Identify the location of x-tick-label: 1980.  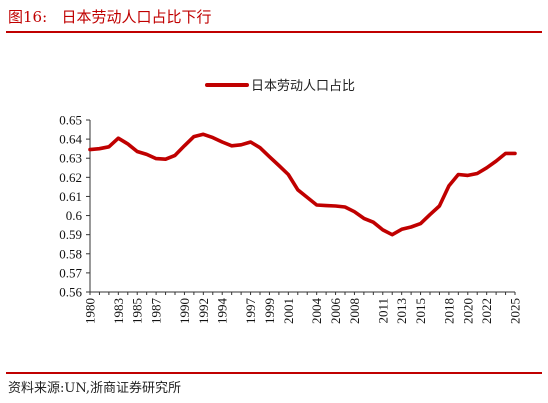
(90, 311).